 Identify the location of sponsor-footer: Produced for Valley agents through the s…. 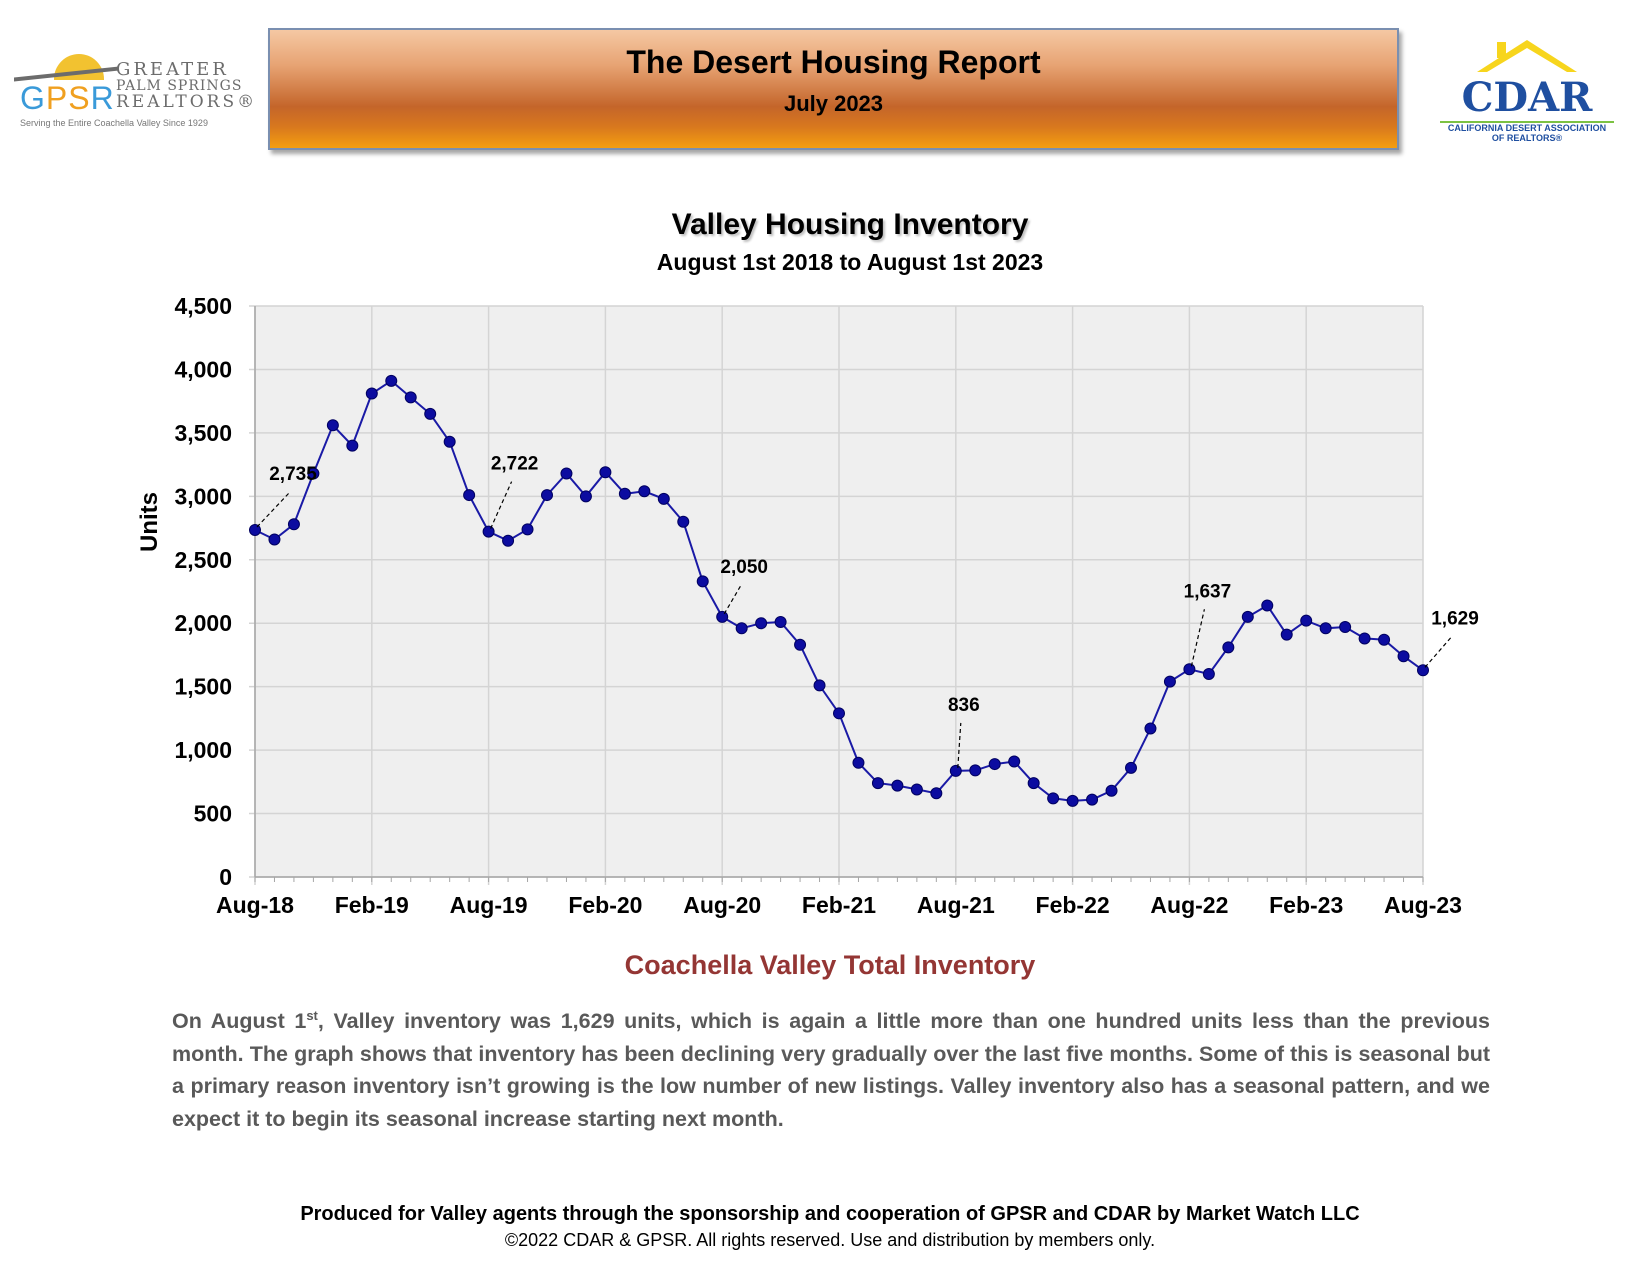
(830, 1214).